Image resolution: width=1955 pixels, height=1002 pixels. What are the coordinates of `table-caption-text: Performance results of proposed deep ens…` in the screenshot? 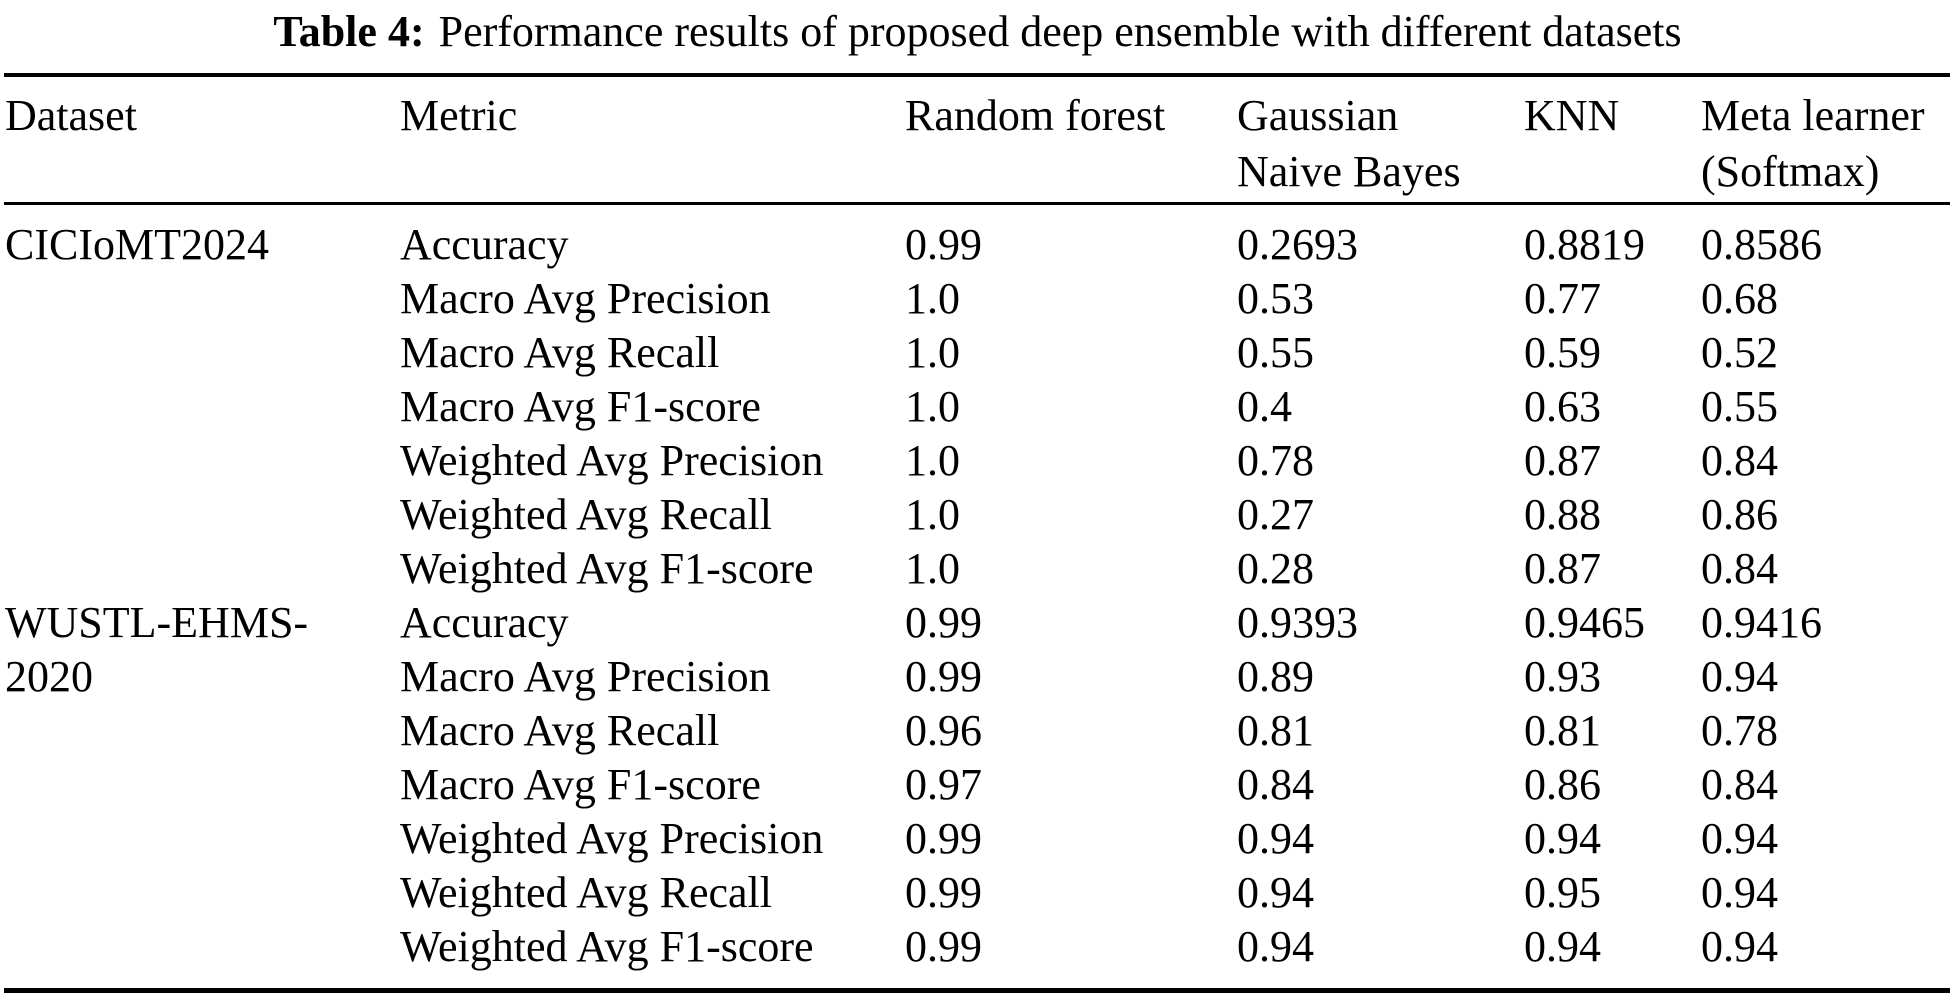 It's located at (1060, 31).